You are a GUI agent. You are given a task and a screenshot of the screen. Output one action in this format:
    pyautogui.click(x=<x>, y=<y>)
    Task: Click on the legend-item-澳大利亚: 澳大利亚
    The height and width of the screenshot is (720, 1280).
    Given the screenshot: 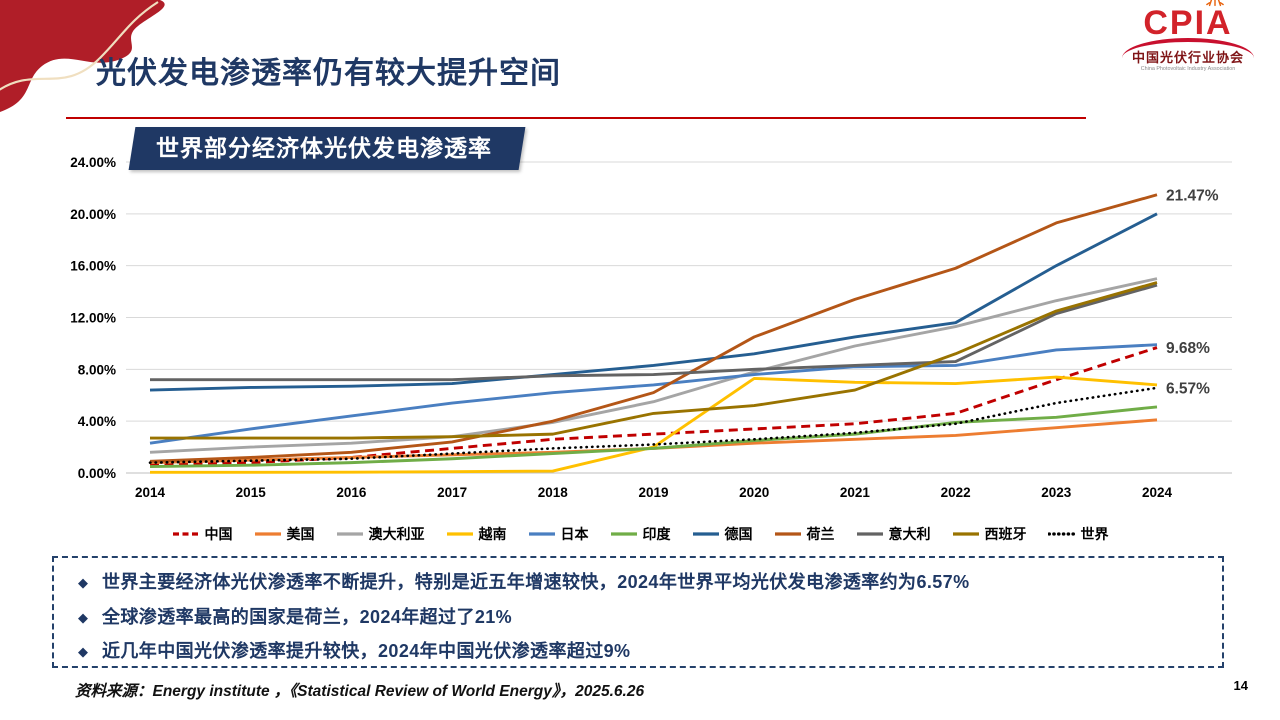 What is the action you would take?
    pyautogui.click(x=380, y=534)
    